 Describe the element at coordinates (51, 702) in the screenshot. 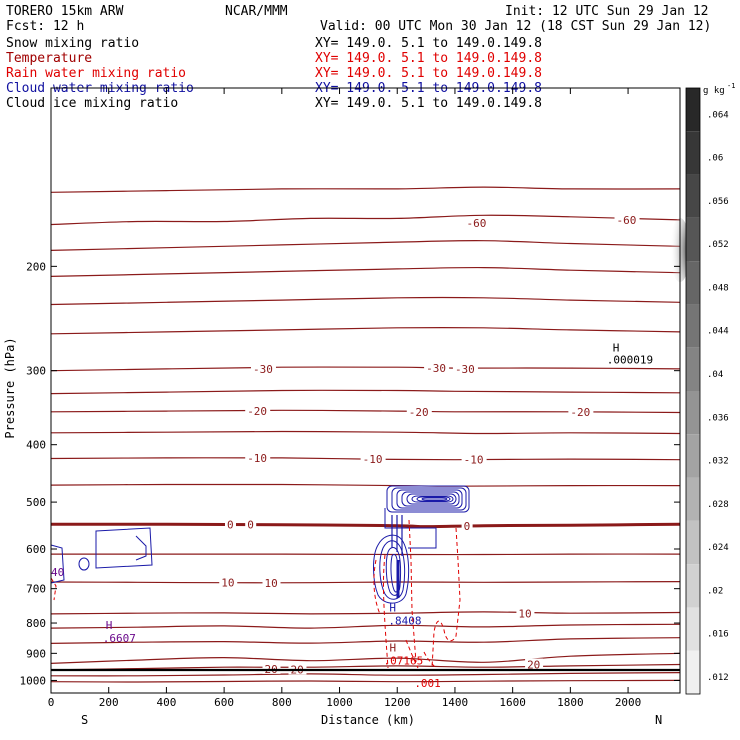

I see `x-tick-label: 0` at that location.